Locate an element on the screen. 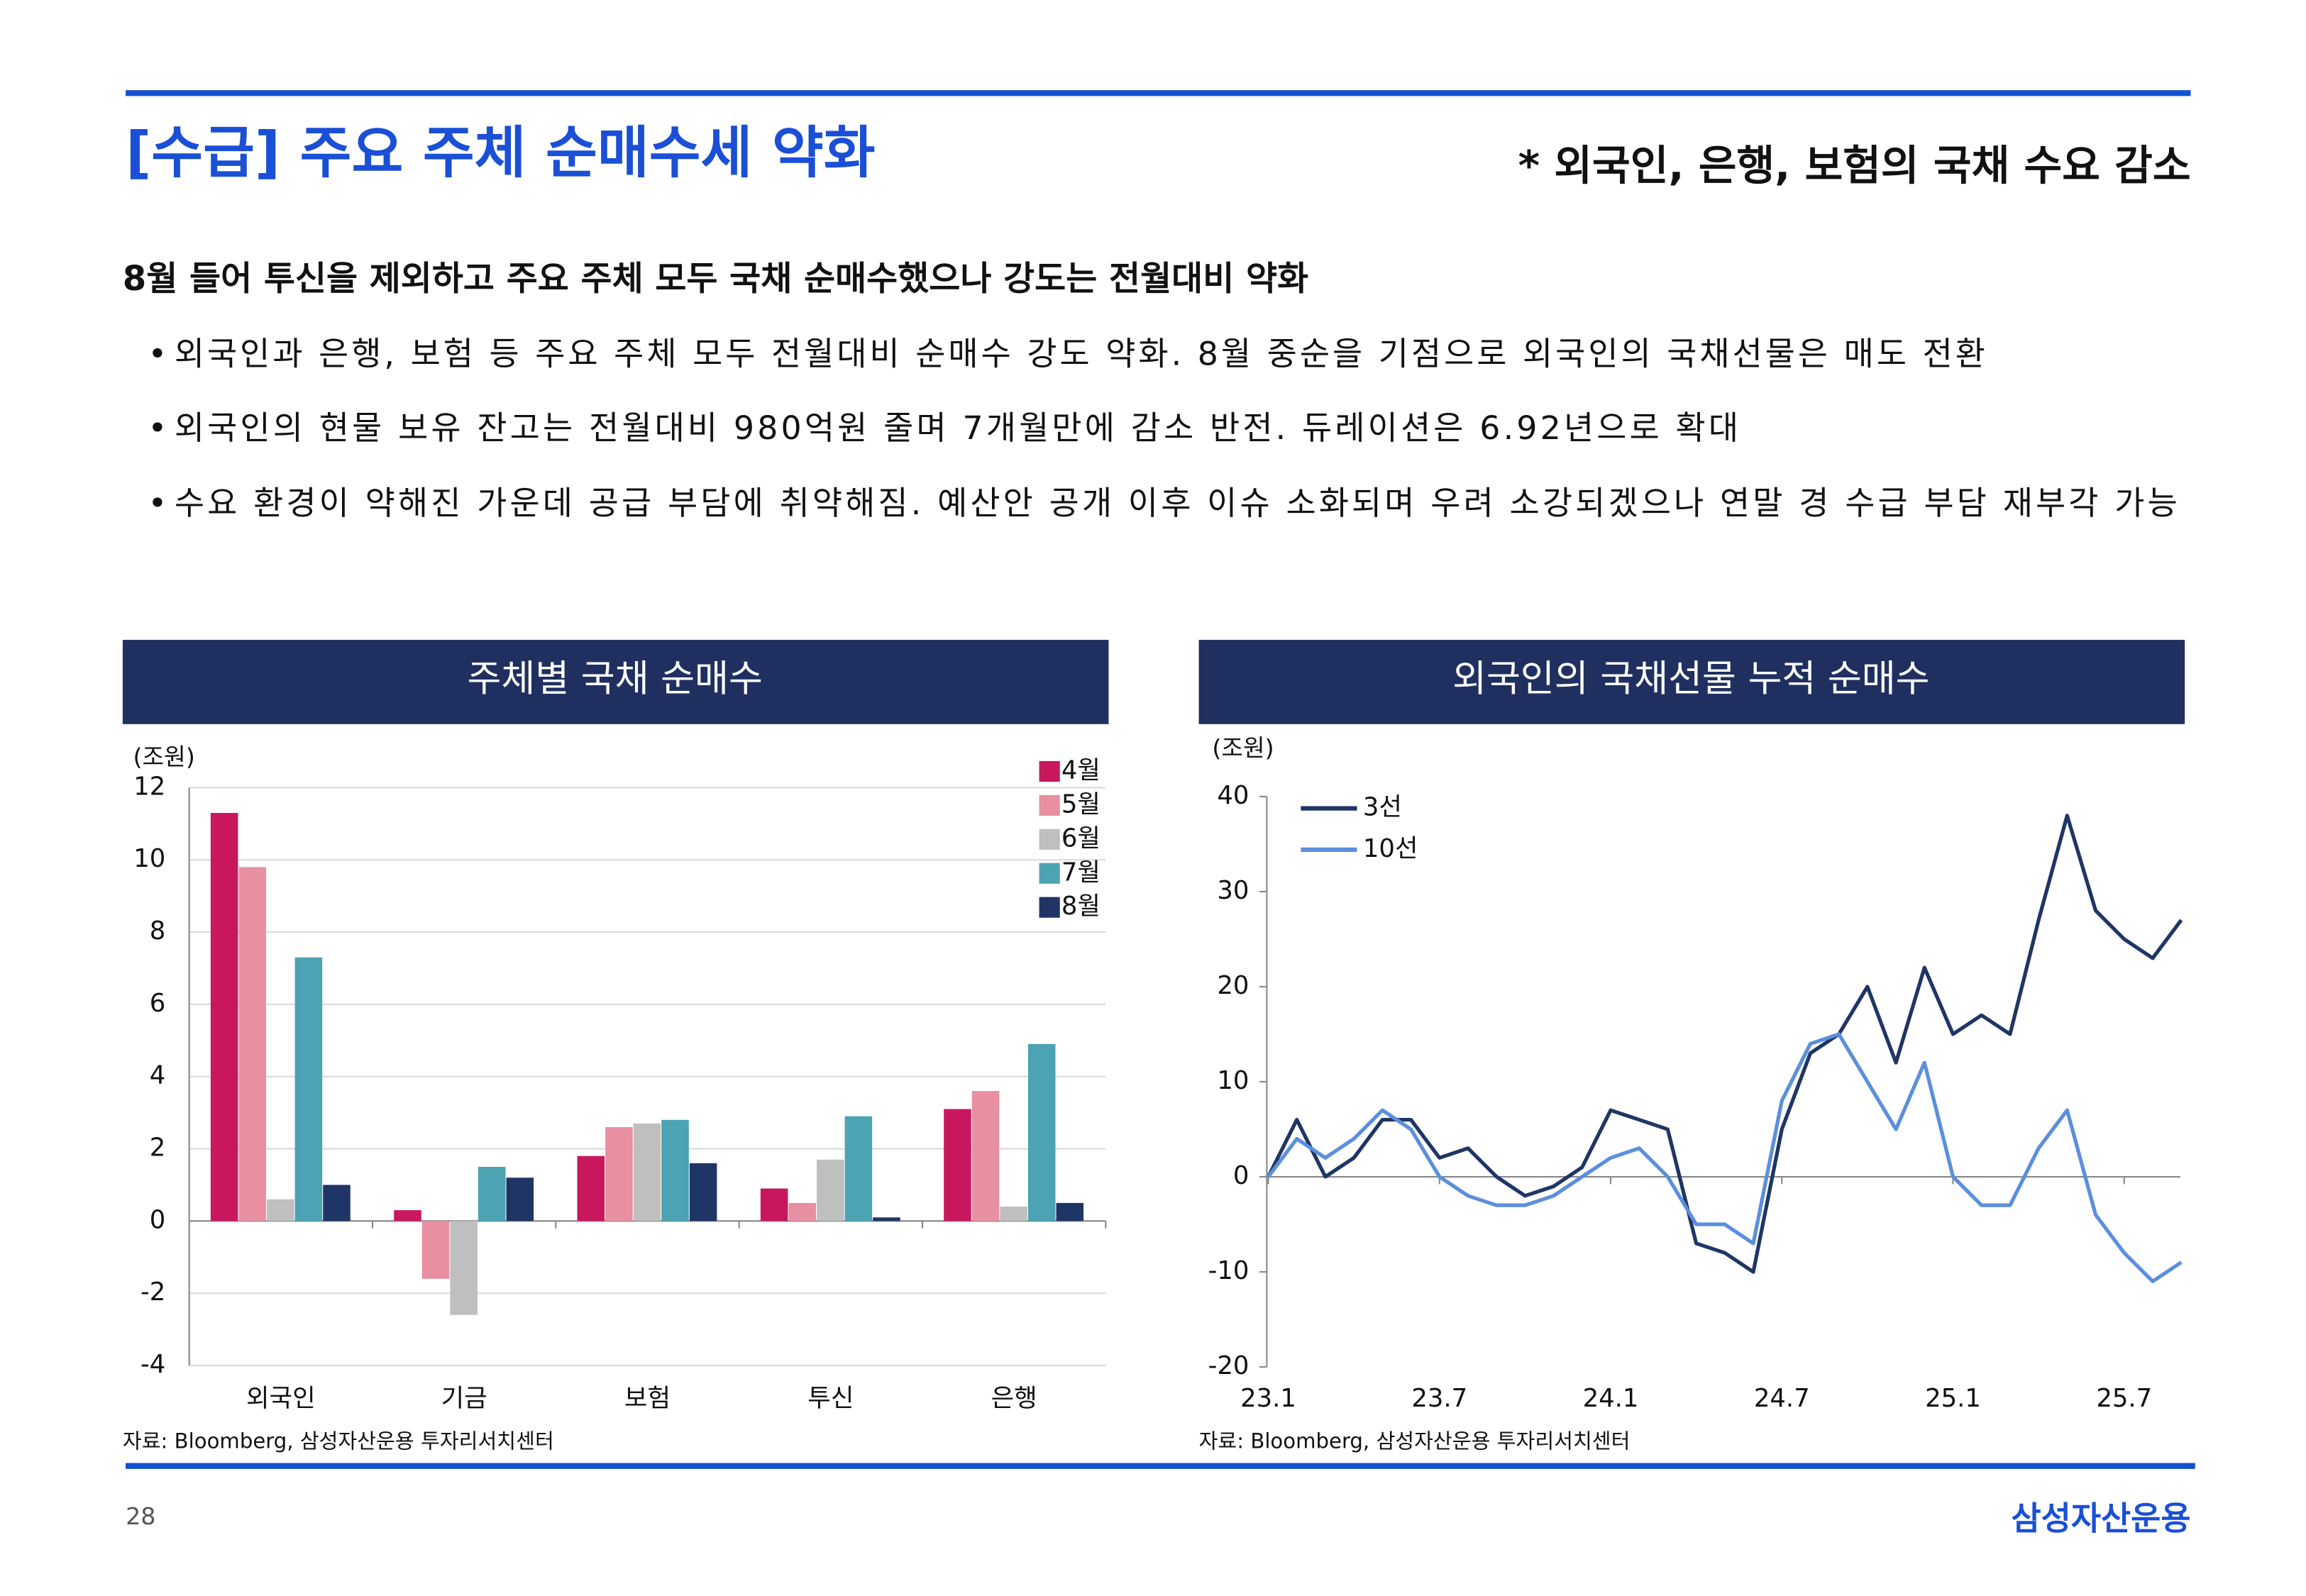 The width and height of the screenshot is (2306, 1596). y-tick-label: -2 is located at coordinates (152, 1293).